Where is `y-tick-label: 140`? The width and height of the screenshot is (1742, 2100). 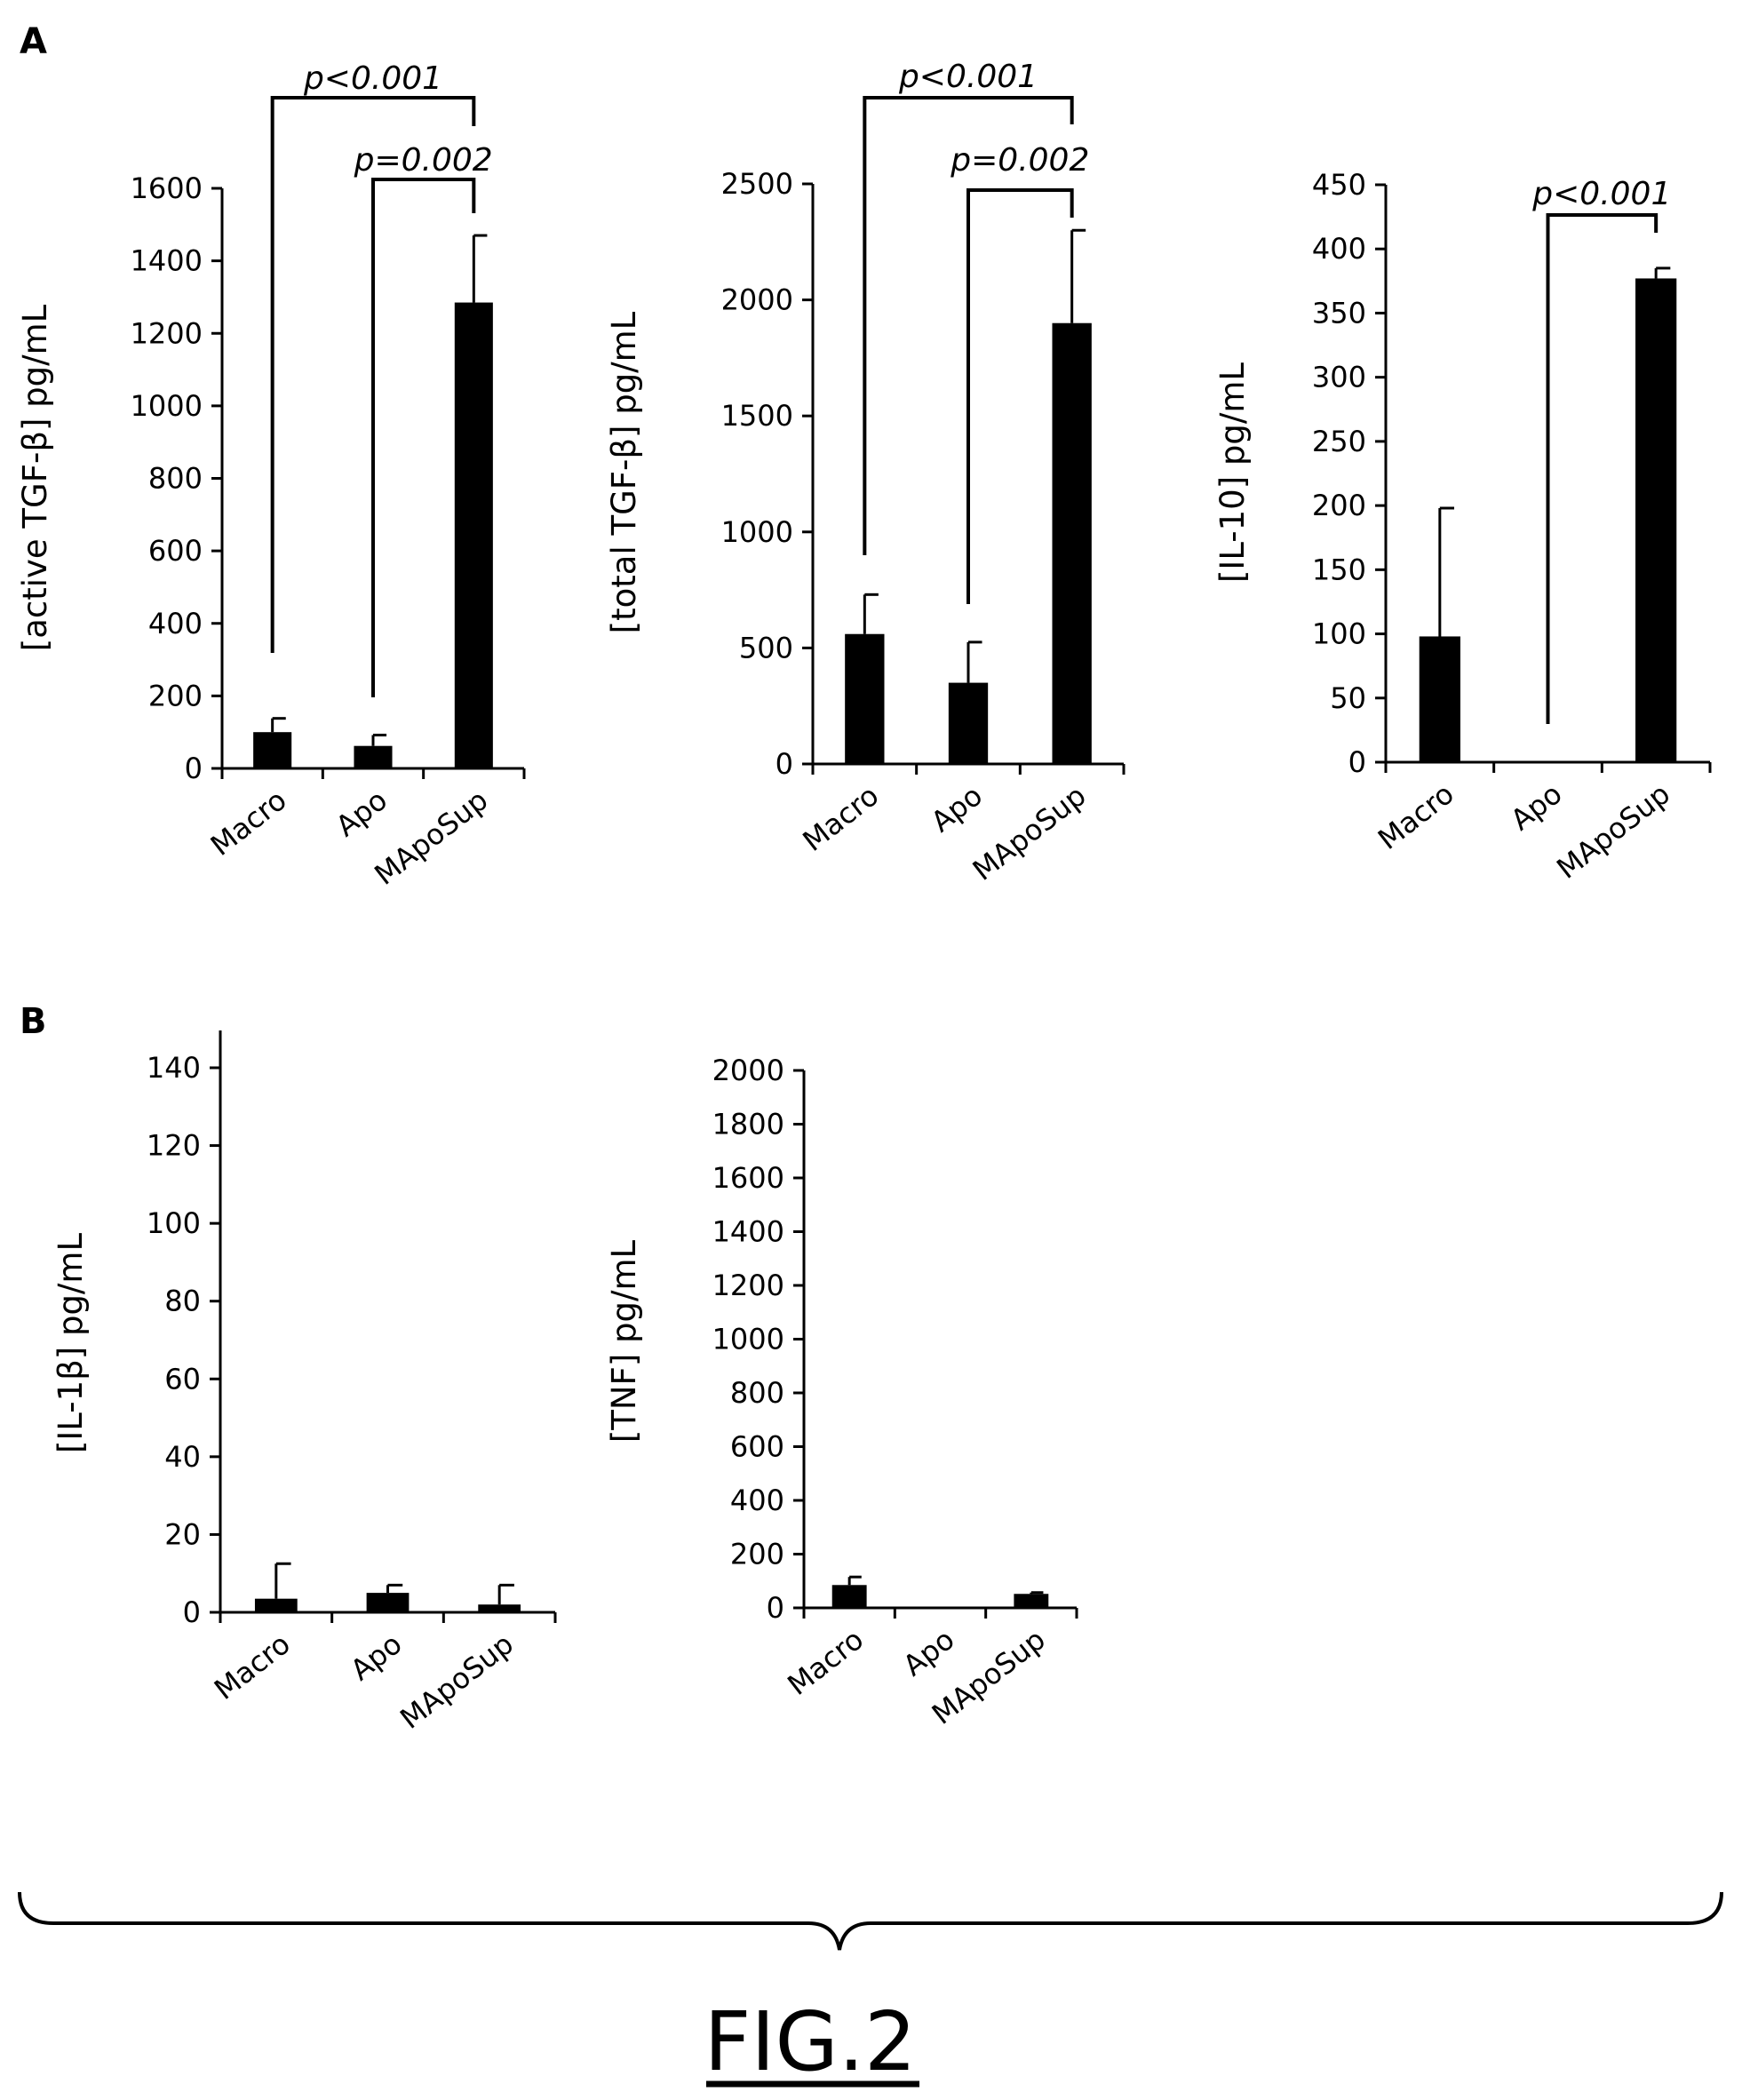 y-tick-label: 140 is located at coordinates (174, 1068).